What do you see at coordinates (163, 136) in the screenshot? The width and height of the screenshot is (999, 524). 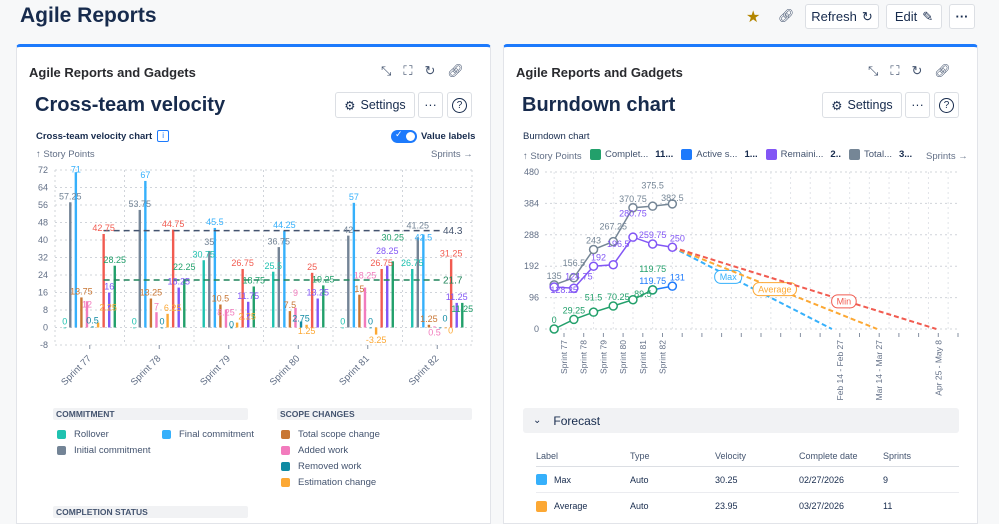 I see `info-icon: i` at bounding box center [163, 136].